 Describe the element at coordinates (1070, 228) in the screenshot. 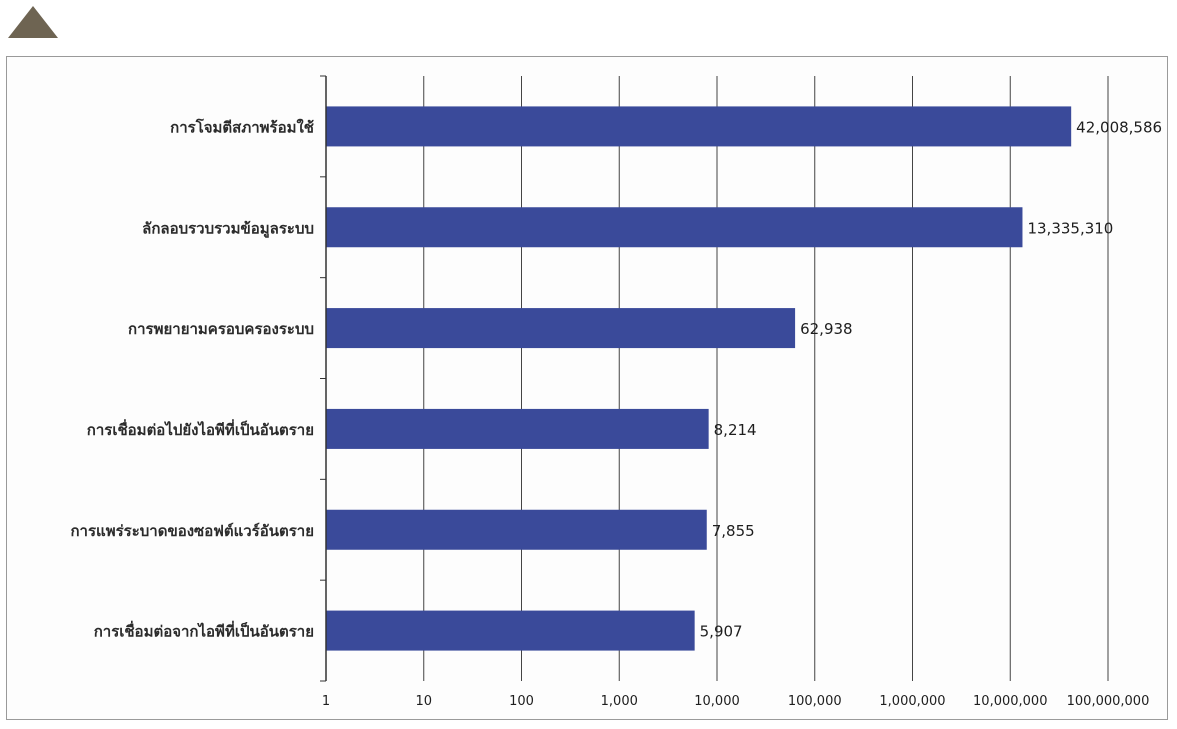

I see `data-label: 13,335,310` at that location.